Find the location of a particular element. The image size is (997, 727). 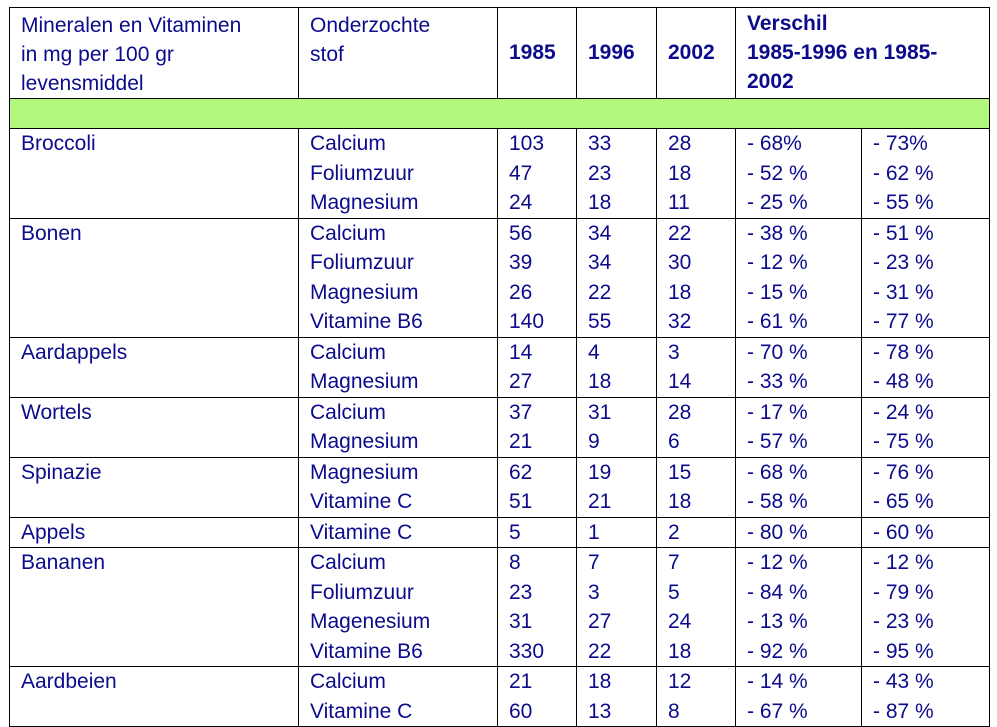

value-1985-cell: 5 is located at coordinates (537, 532).